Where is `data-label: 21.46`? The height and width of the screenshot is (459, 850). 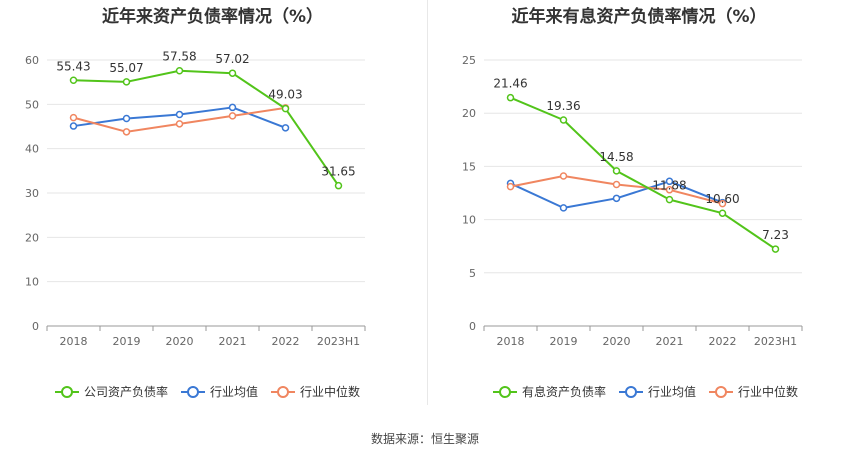
data-label: 21.46 is located at coordinates (510, 84).